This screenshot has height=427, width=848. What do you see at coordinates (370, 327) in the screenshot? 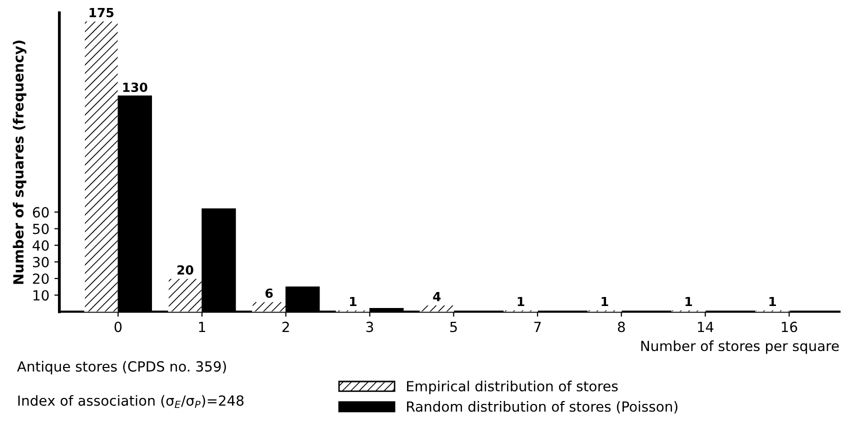
I see `x-tick-label: 3` at bounding box center [370, 327].